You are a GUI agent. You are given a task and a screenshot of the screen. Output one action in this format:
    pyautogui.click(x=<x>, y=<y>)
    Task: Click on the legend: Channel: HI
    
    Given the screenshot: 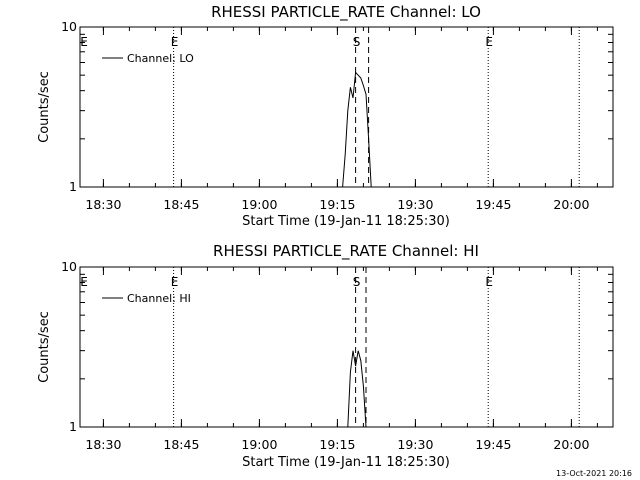 What is the action you would take?
    pyautogui.click(x=146, y=298)
    